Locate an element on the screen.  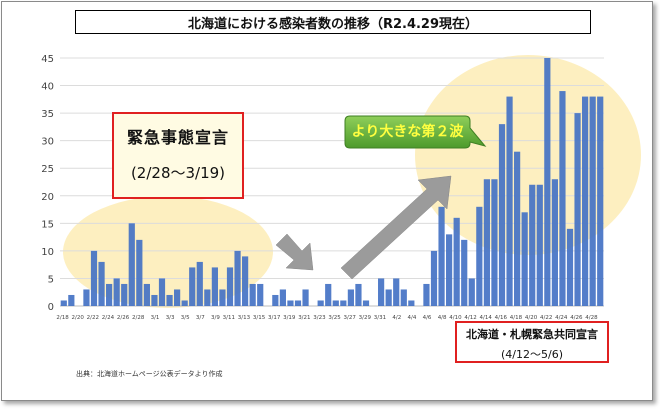
x-tick-label: 3/7 is located at coordinates (200, 318).